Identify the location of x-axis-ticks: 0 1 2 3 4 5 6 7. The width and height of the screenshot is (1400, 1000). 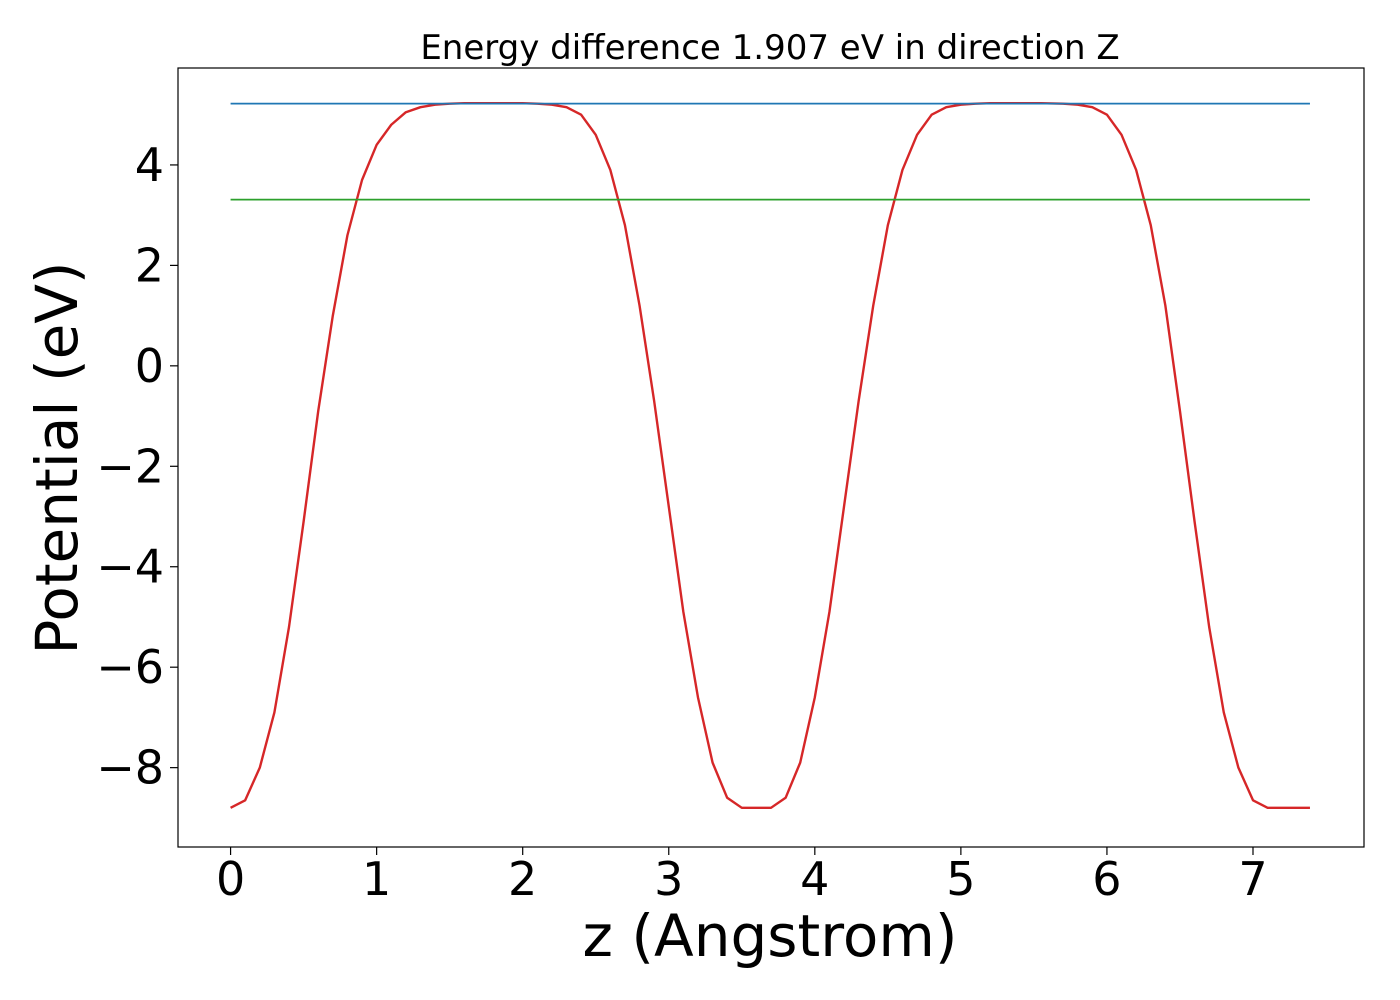
(742, 876).